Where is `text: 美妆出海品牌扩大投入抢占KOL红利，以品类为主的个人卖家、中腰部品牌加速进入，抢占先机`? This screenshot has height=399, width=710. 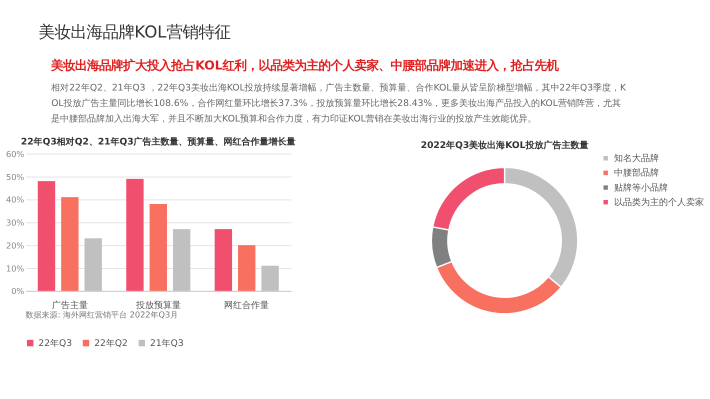
text: 美妆出海品牌扩大投入抢占KOL红利，以品类为主的个人卖家、中腰部品牌加速进入，抢占先机 is located at coordinates (304, 65).